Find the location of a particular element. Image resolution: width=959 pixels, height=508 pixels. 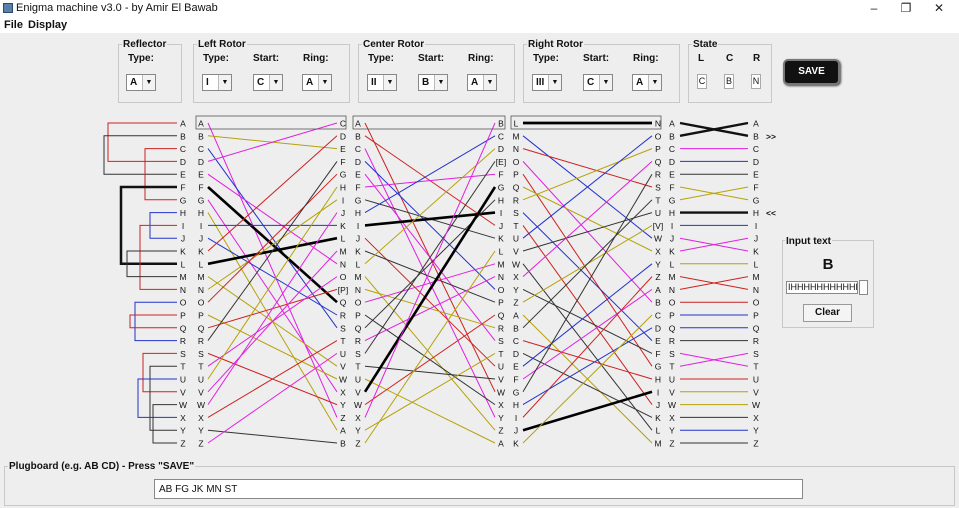

right-rotor-start-select: C ▼ is located at coordinates (598, 82).